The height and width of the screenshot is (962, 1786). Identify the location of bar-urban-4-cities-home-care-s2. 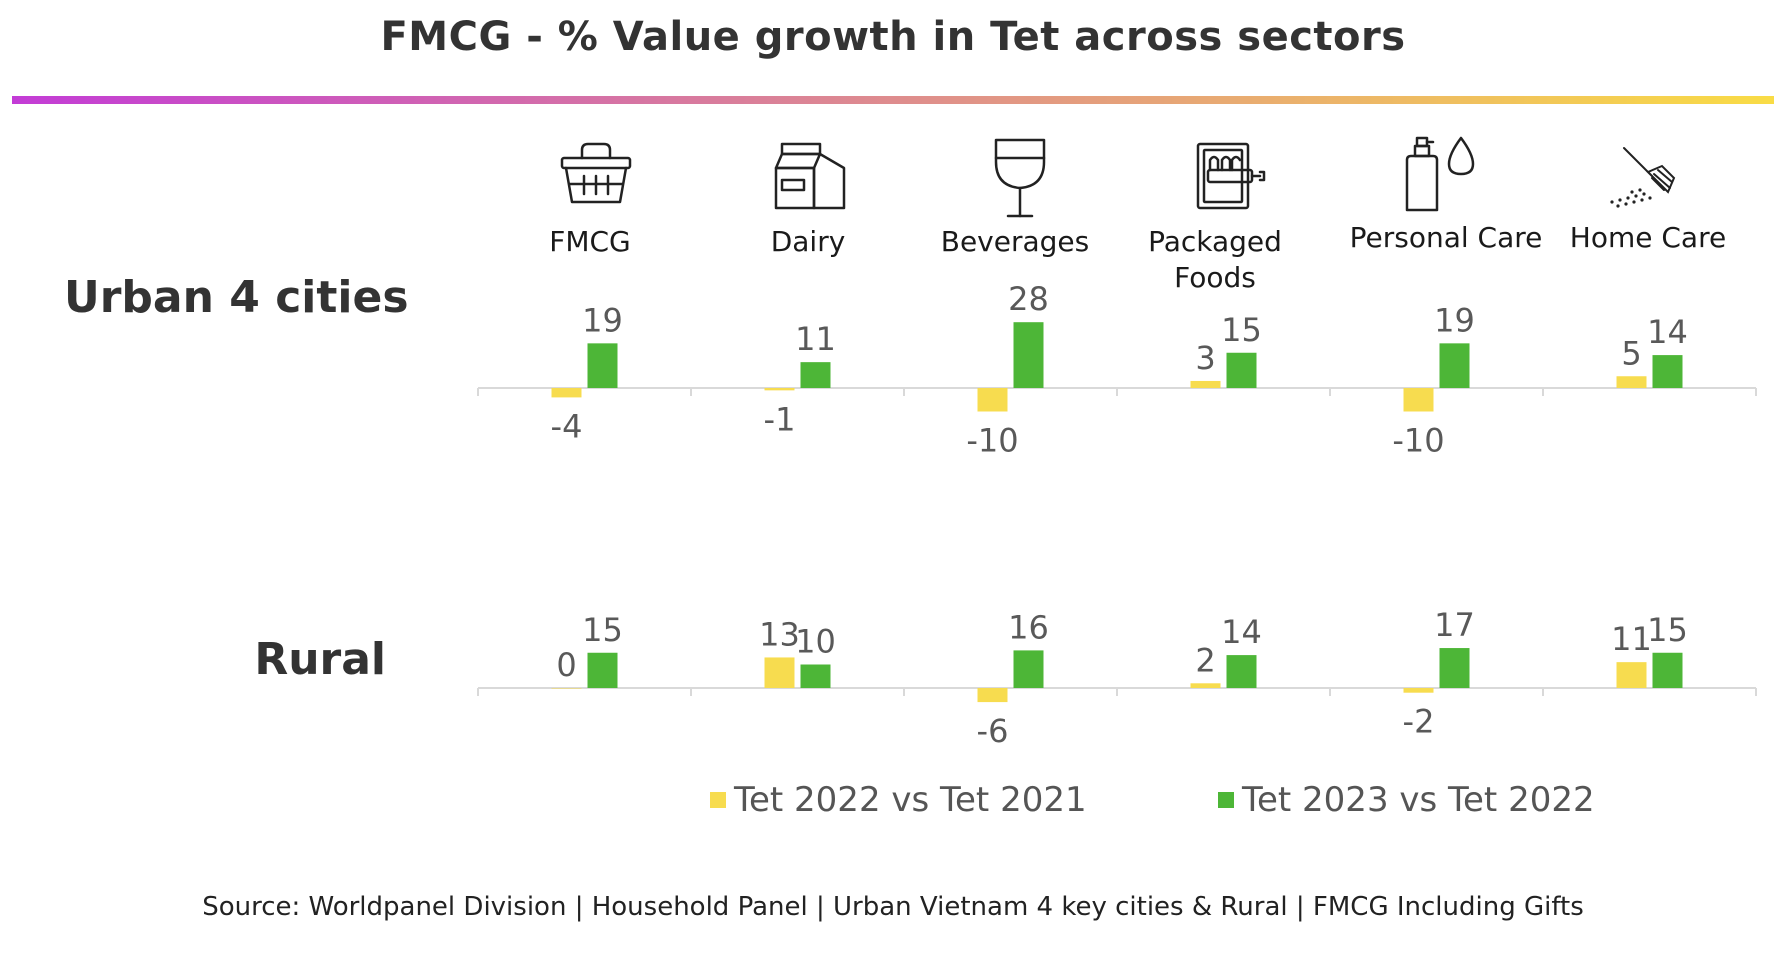
(1667, 371).